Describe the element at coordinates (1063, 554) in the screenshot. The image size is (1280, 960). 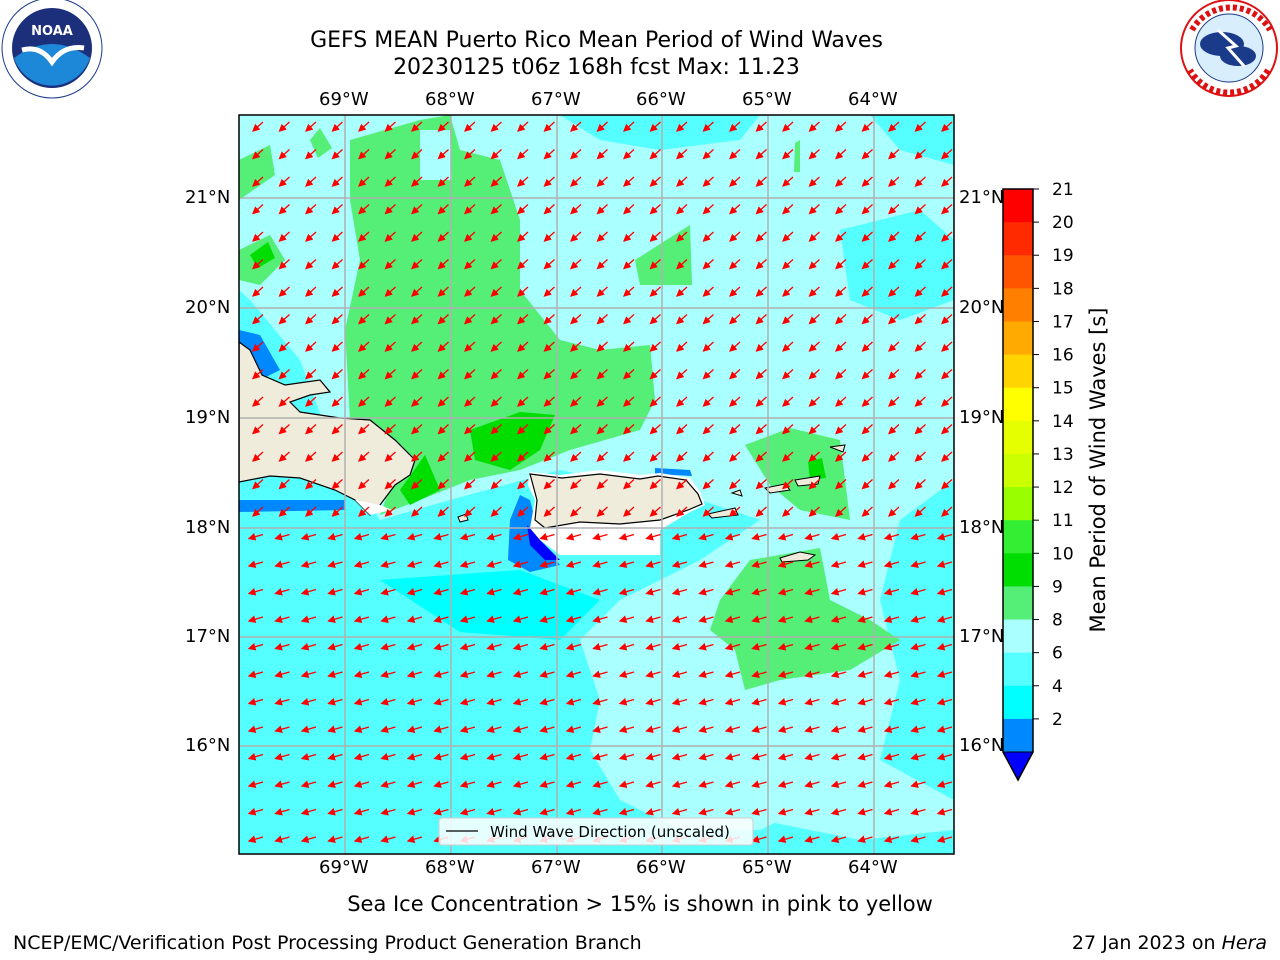
I see `colorbar-tick-label: 10` at that location.